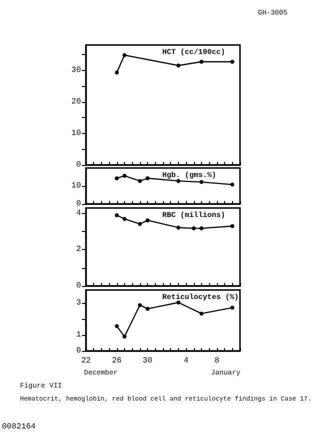 This screenshot has height=442, width=325. Describe the element at coordinates (79, 303) in the screenshot. I see `y-tick-label: 3` at that location.